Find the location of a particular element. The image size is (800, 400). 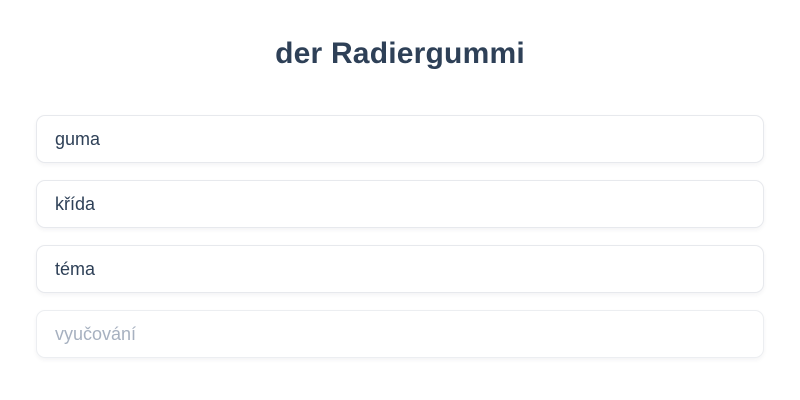

quiz-prompt-word: der Radiergummi is located at coordinates (400, 53).